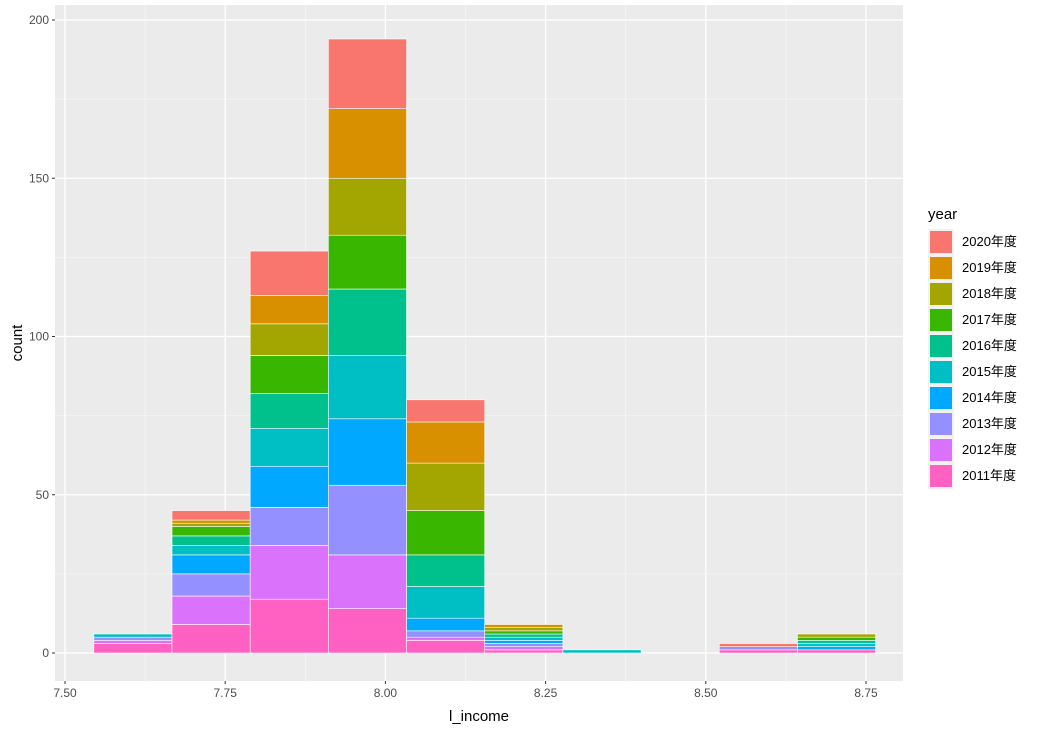 Image resolution: width=1037 pixels, height=733 pixels. I want to click on legend-label: 2012年度, so click(989, 449).